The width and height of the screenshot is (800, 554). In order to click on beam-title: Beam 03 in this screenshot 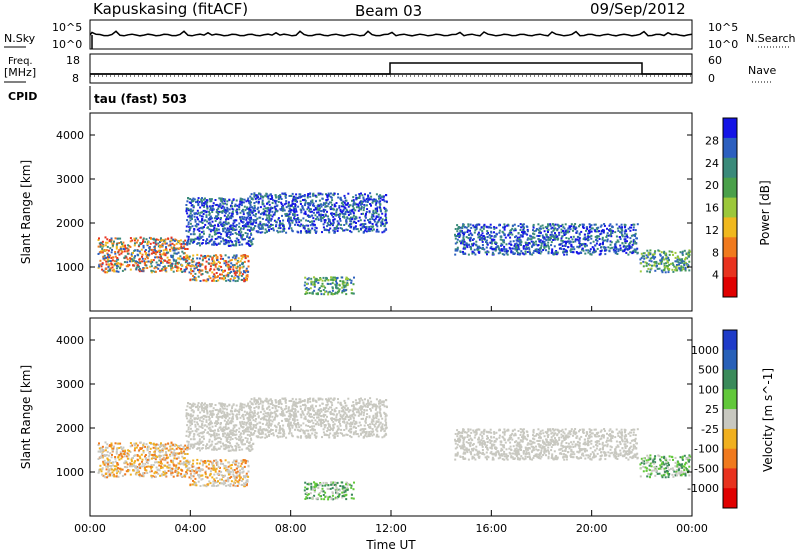, I will do `click(388, 11)`.